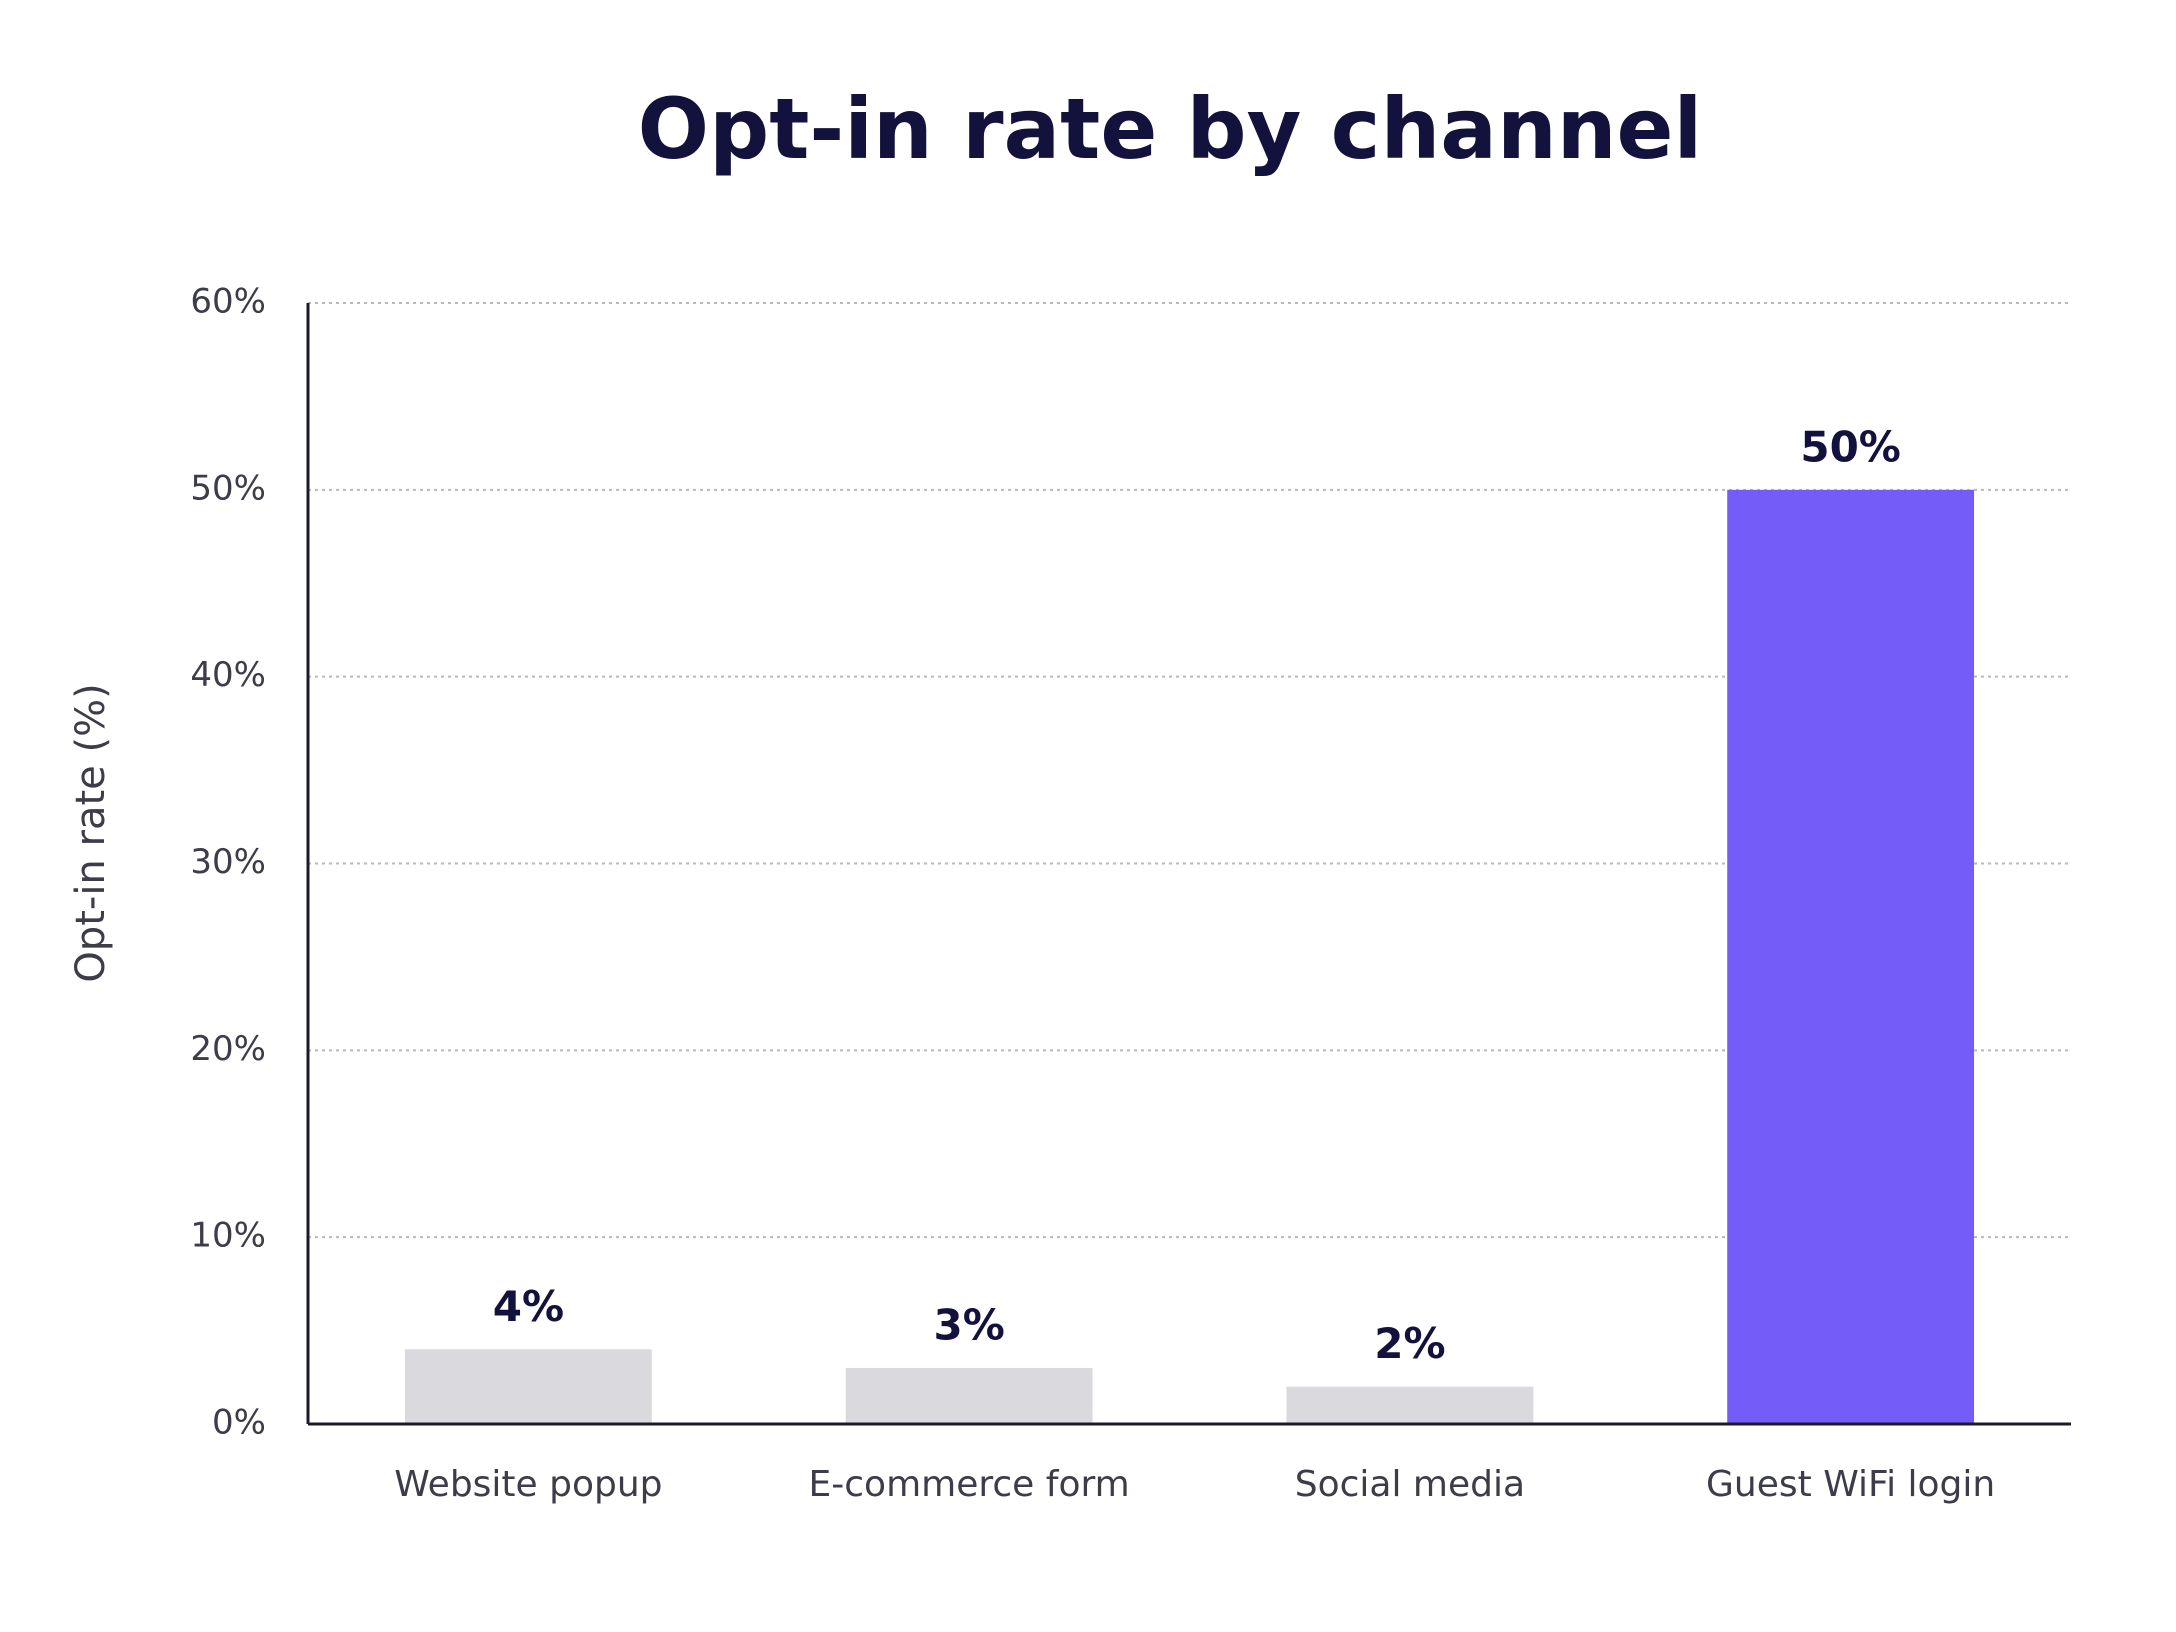 This screenshot has height=1632, width=2176. Describe the element at coordinates (228, 862) in the screenshot. I see `y-tick-label: 30%` at that location.